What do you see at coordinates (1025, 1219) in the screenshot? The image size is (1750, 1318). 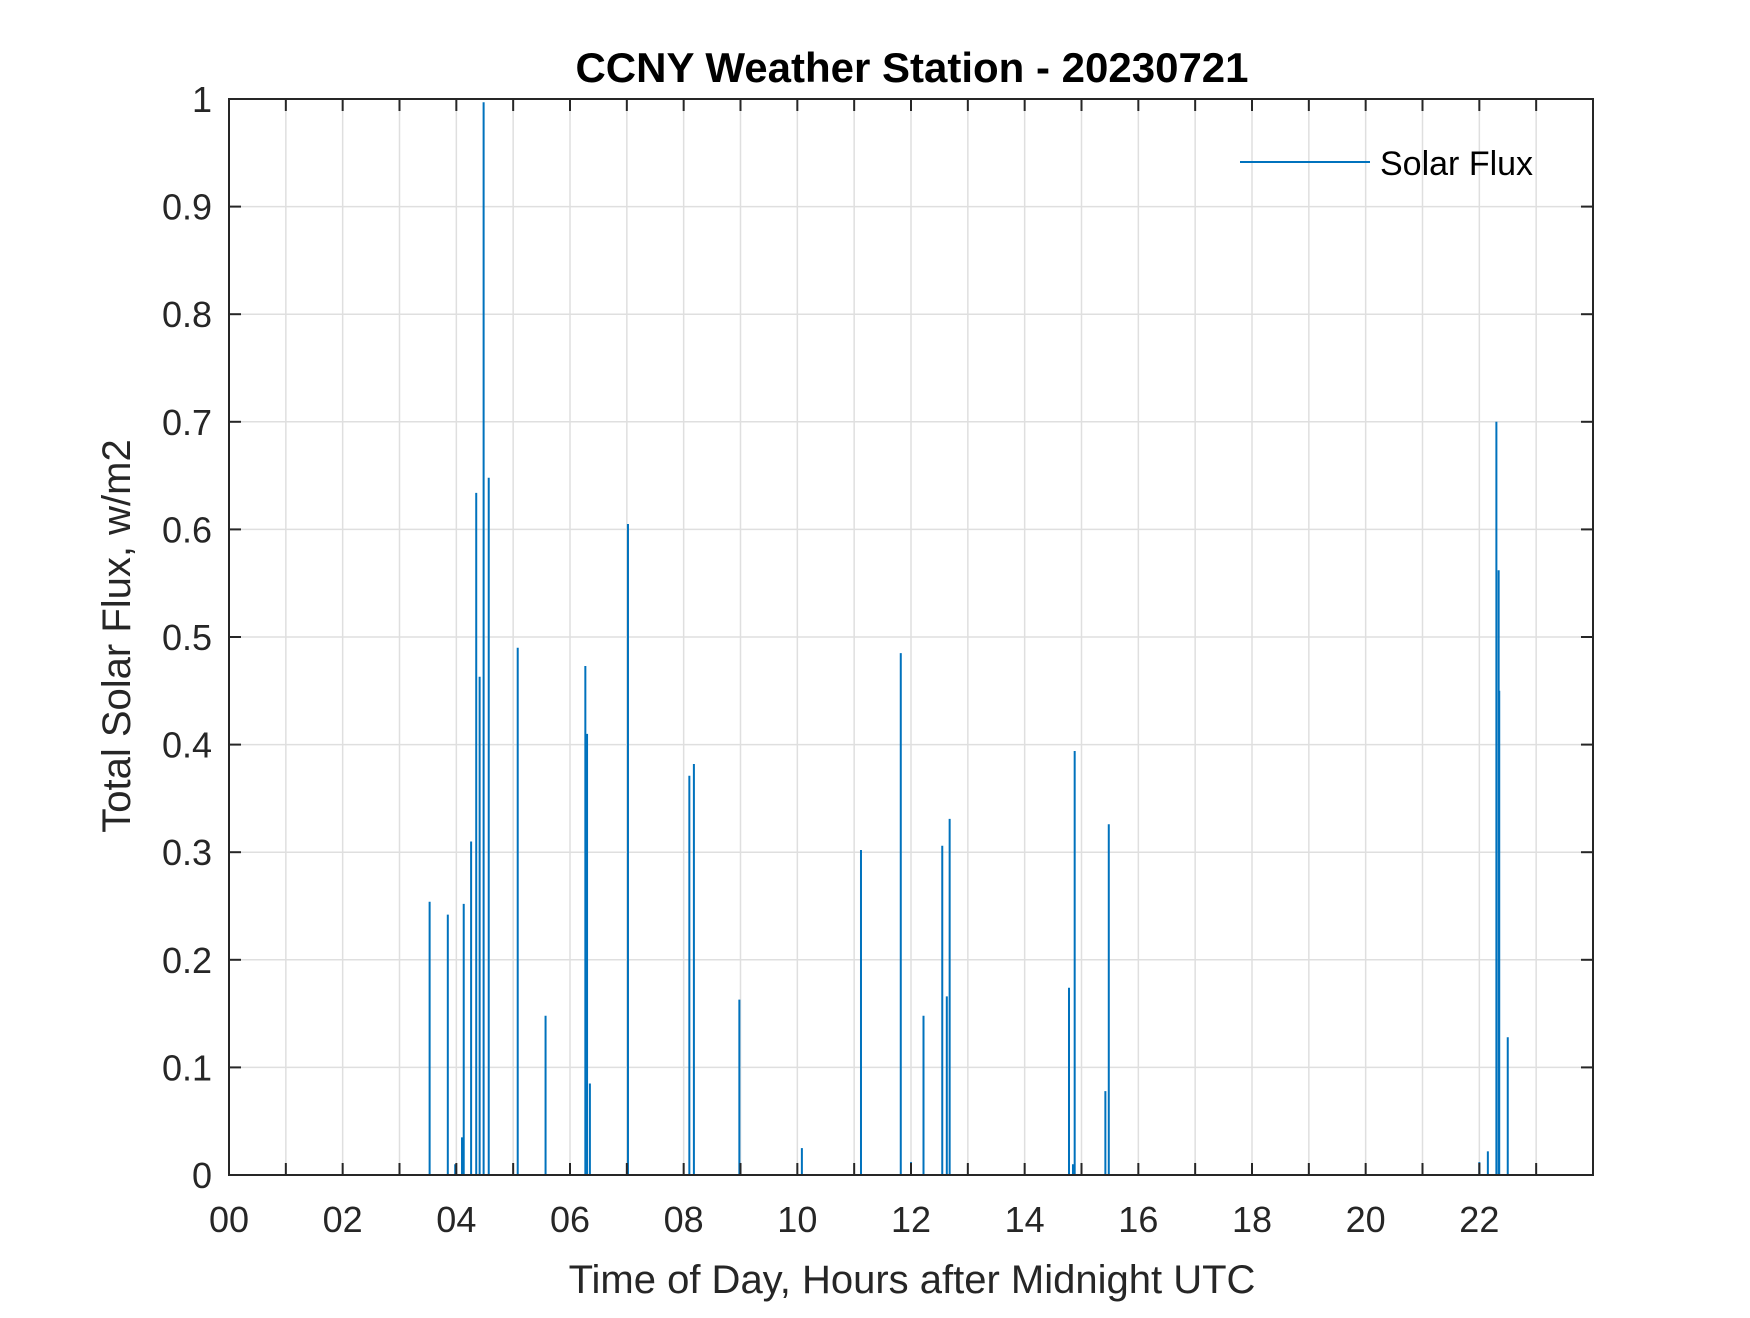 I see `x-tick-label: 14` at bounding box center [1025, 1219].